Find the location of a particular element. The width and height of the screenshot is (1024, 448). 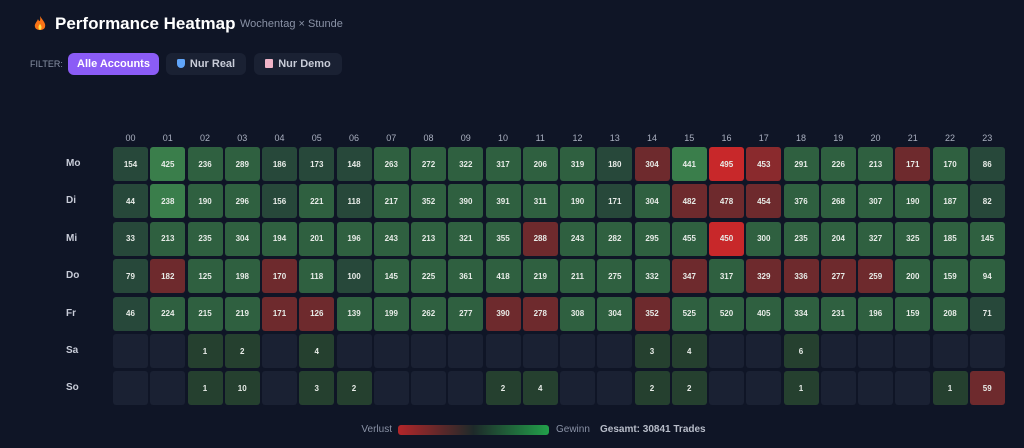

heatmap-cell: 243 is located at coordinates (391, 238).